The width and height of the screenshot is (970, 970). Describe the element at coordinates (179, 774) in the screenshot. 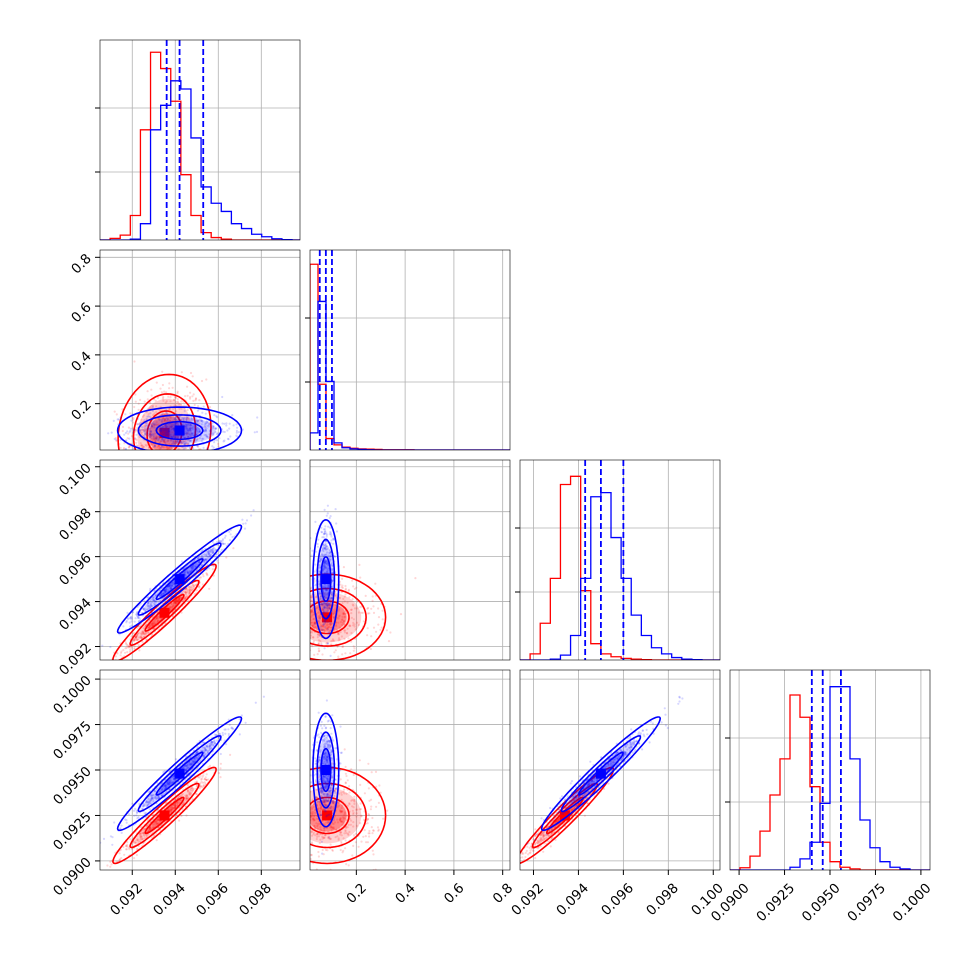

I see `contour-blue` at that location.